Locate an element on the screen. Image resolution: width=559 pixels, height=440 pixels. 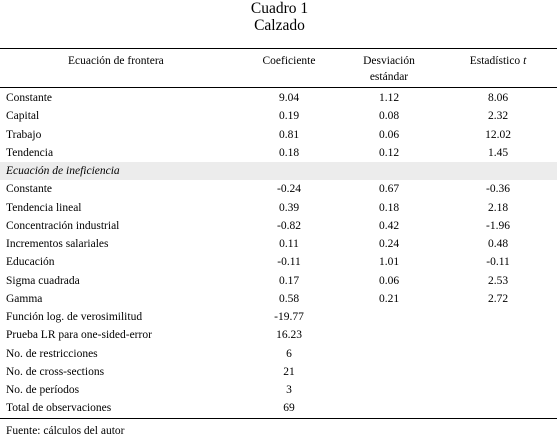
table-row: Capital 0.19 0.08 2.32 is located at coordinates (278, 116).